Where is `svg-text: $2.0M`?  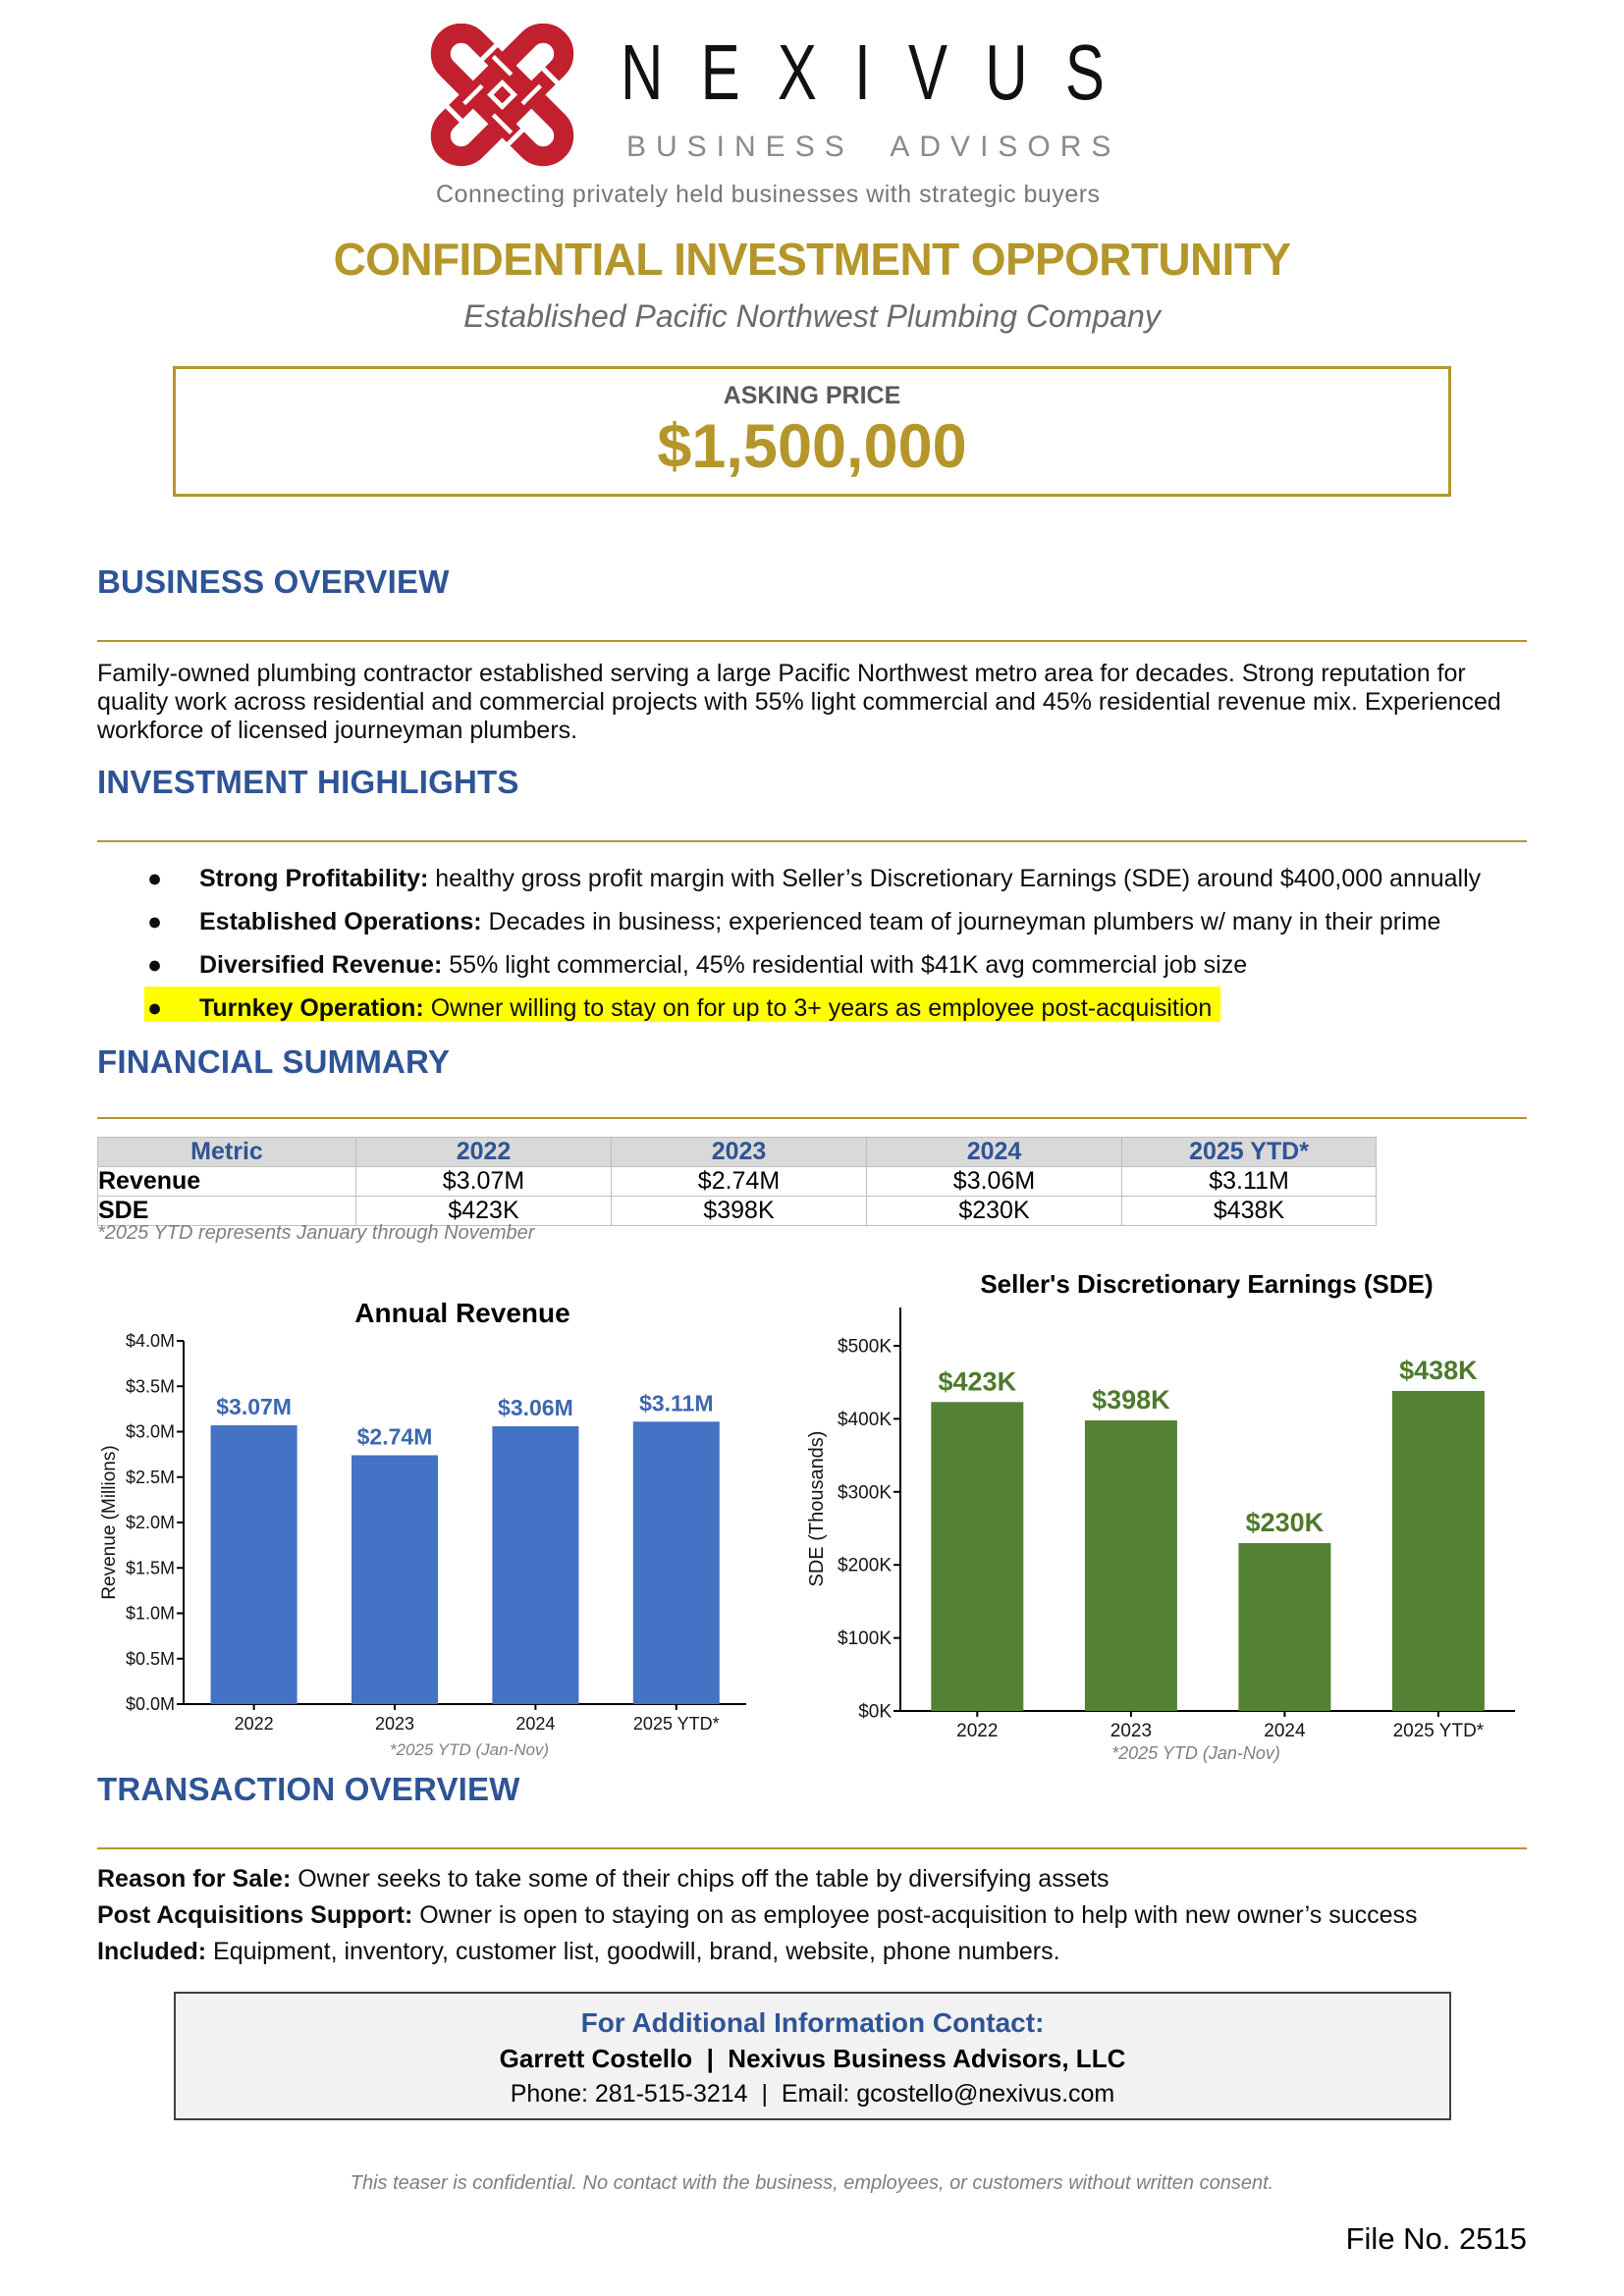 svg-text: $2.0M is located at coordinates (150, 1522).